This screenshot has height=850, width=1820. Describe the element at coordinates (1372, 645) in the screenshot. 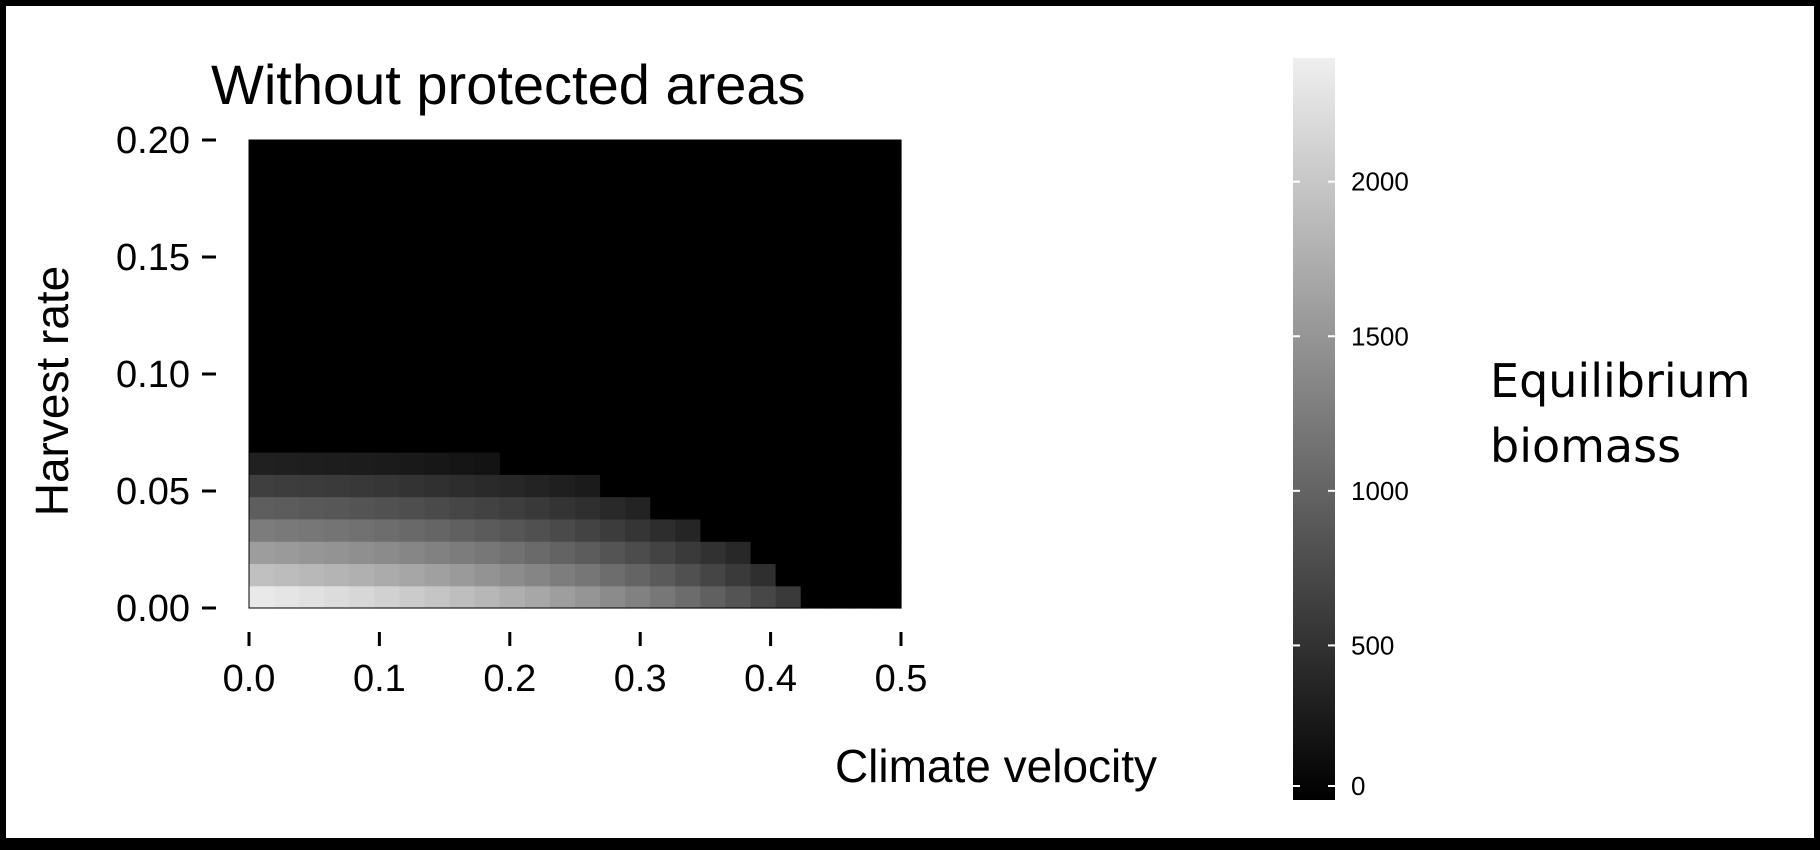

I see `colorbar-tick-label: 500` at that location.